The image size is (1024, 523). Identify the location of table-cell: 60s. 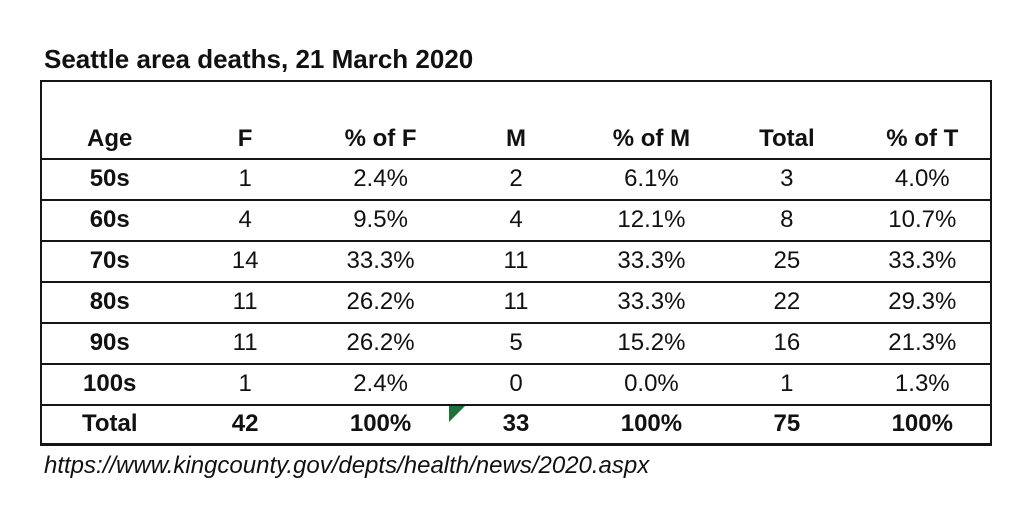
(109, 220).